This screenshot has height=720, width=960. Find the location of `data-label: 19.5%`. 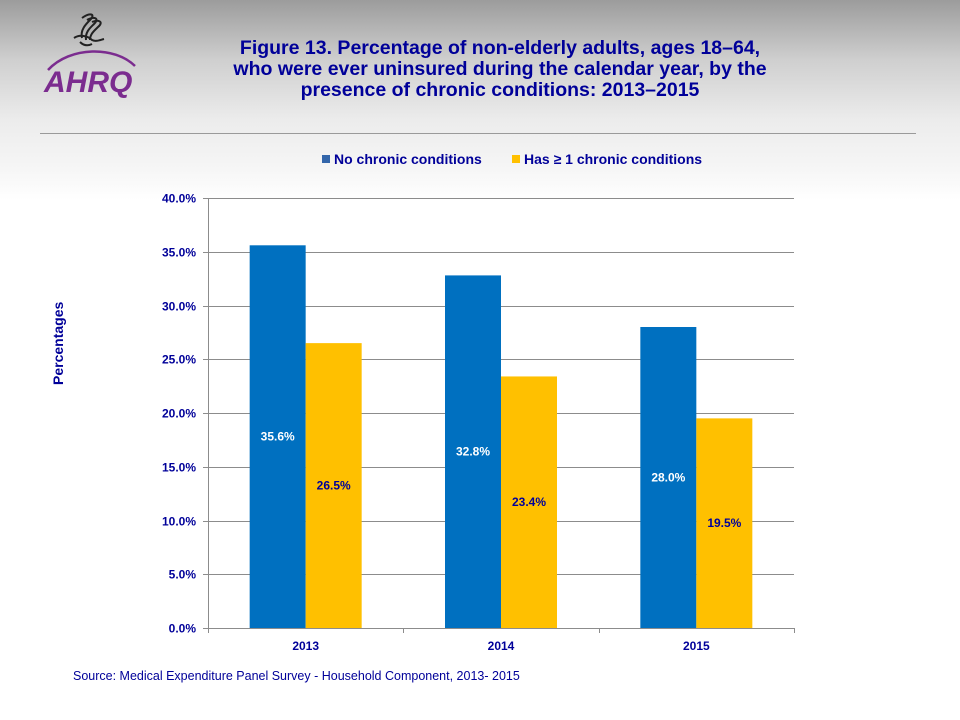

data-label: 19.5% is located at coordinates (724, 523).